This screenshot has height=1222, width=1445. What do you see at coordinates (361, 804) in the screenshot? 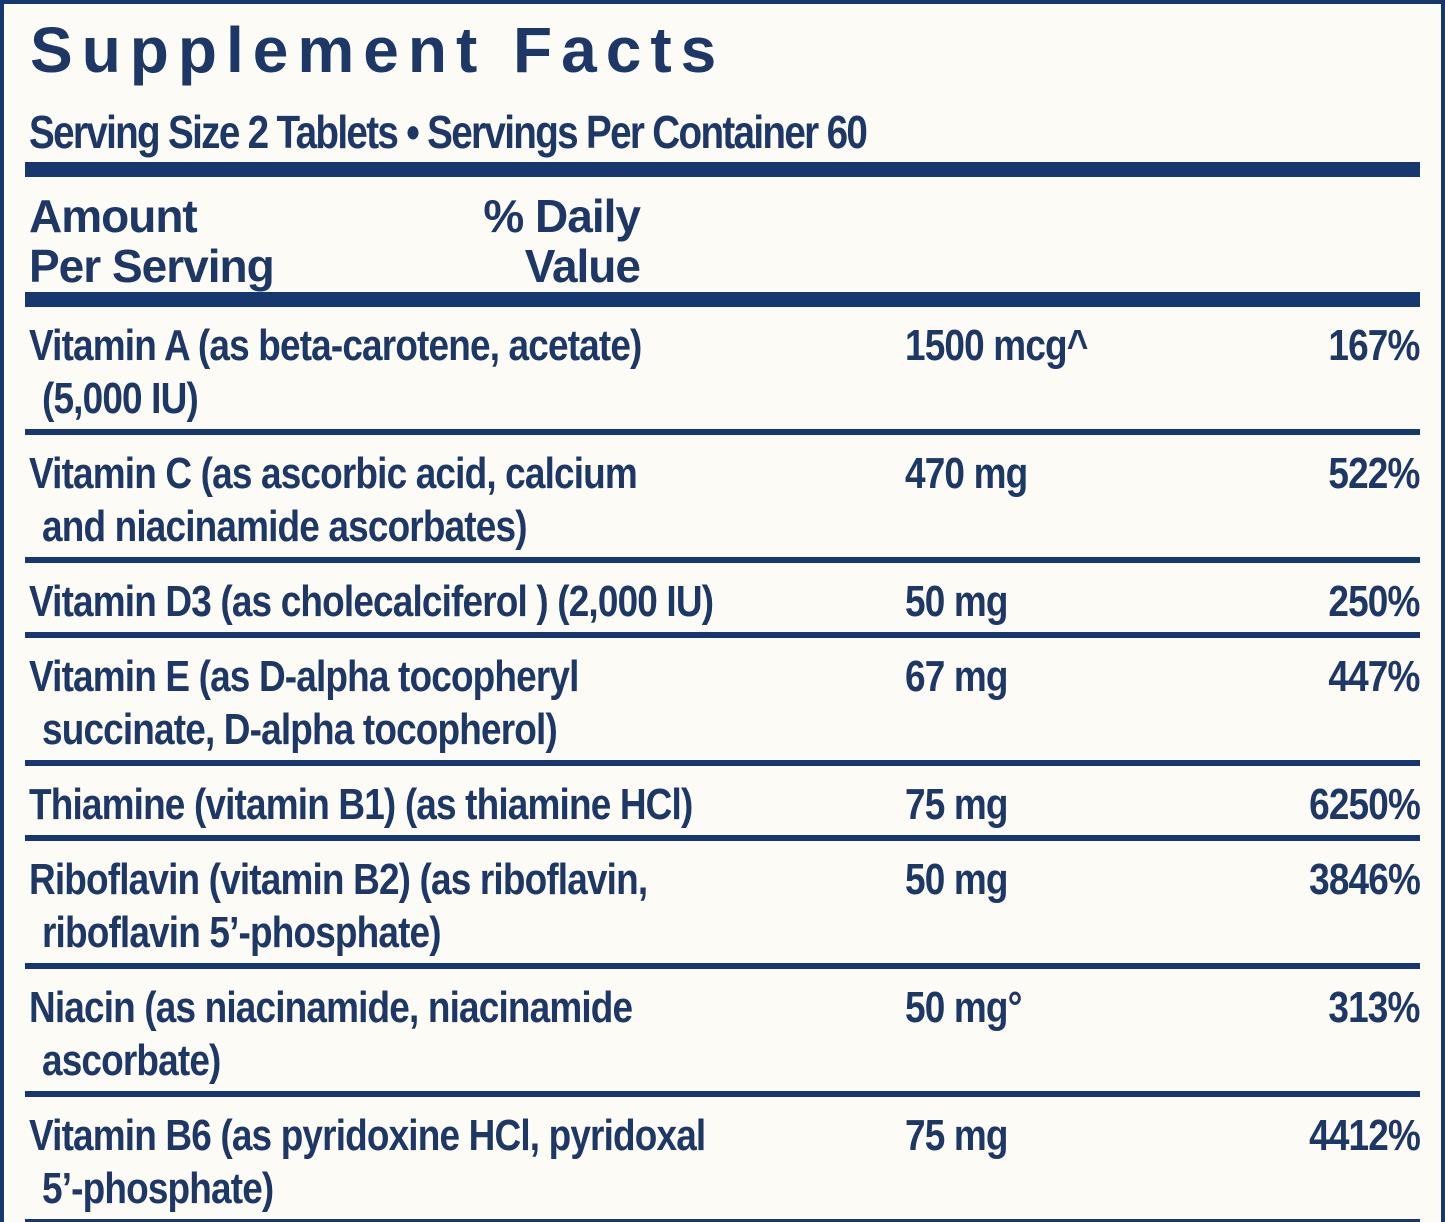
I see `nutrient-name: Thiamine (vitamin B1) (as thiamine HCl)` at bounding box center [361, 804].